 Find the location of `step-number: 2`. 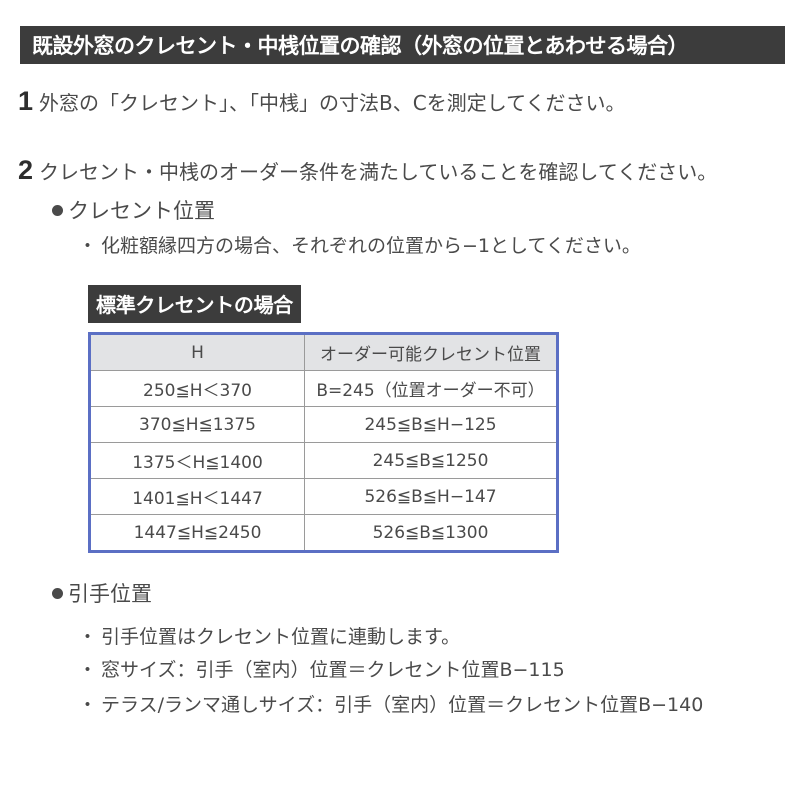

step-number: 2 is located at coordinates (26, 170).